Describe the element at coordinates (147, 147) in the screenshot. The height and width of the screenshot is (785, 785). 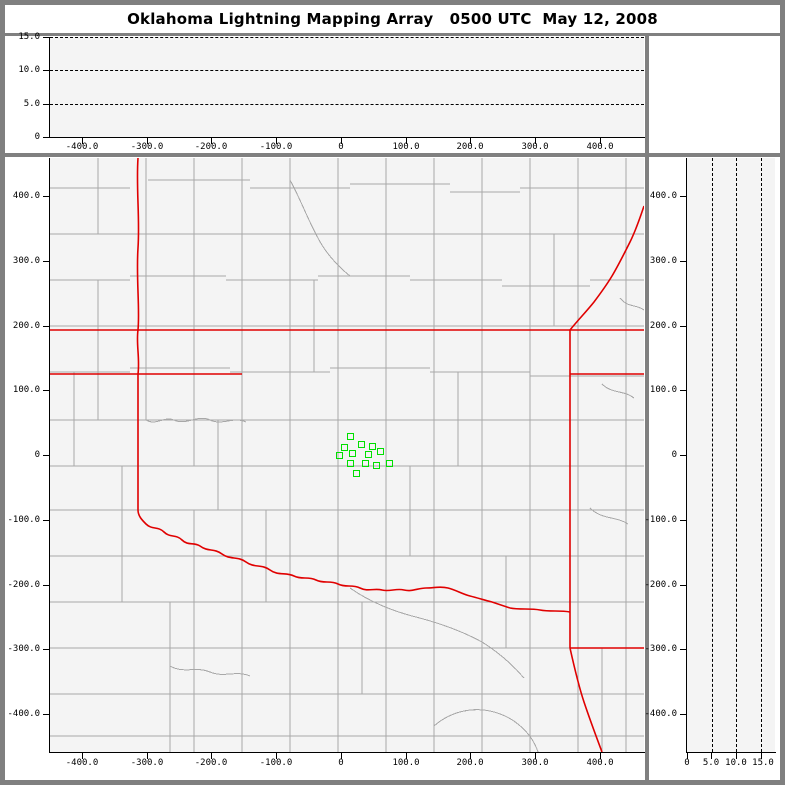
I see `top-left-xlabel--300: -300.0` at that location.